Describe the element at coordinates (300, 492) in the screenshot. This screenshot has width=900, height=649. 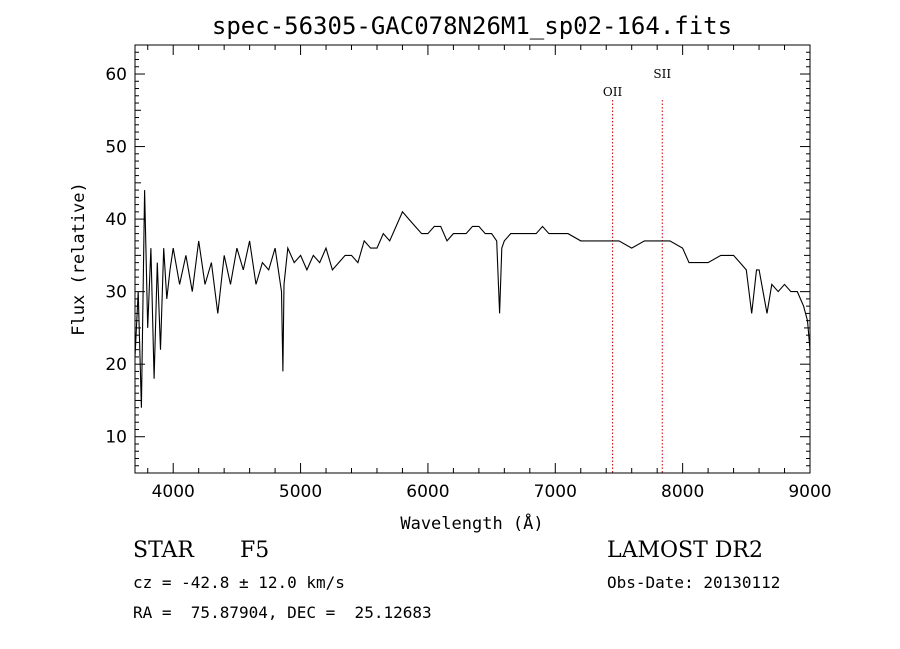
I see `x-tick-label: 5000` at that location.